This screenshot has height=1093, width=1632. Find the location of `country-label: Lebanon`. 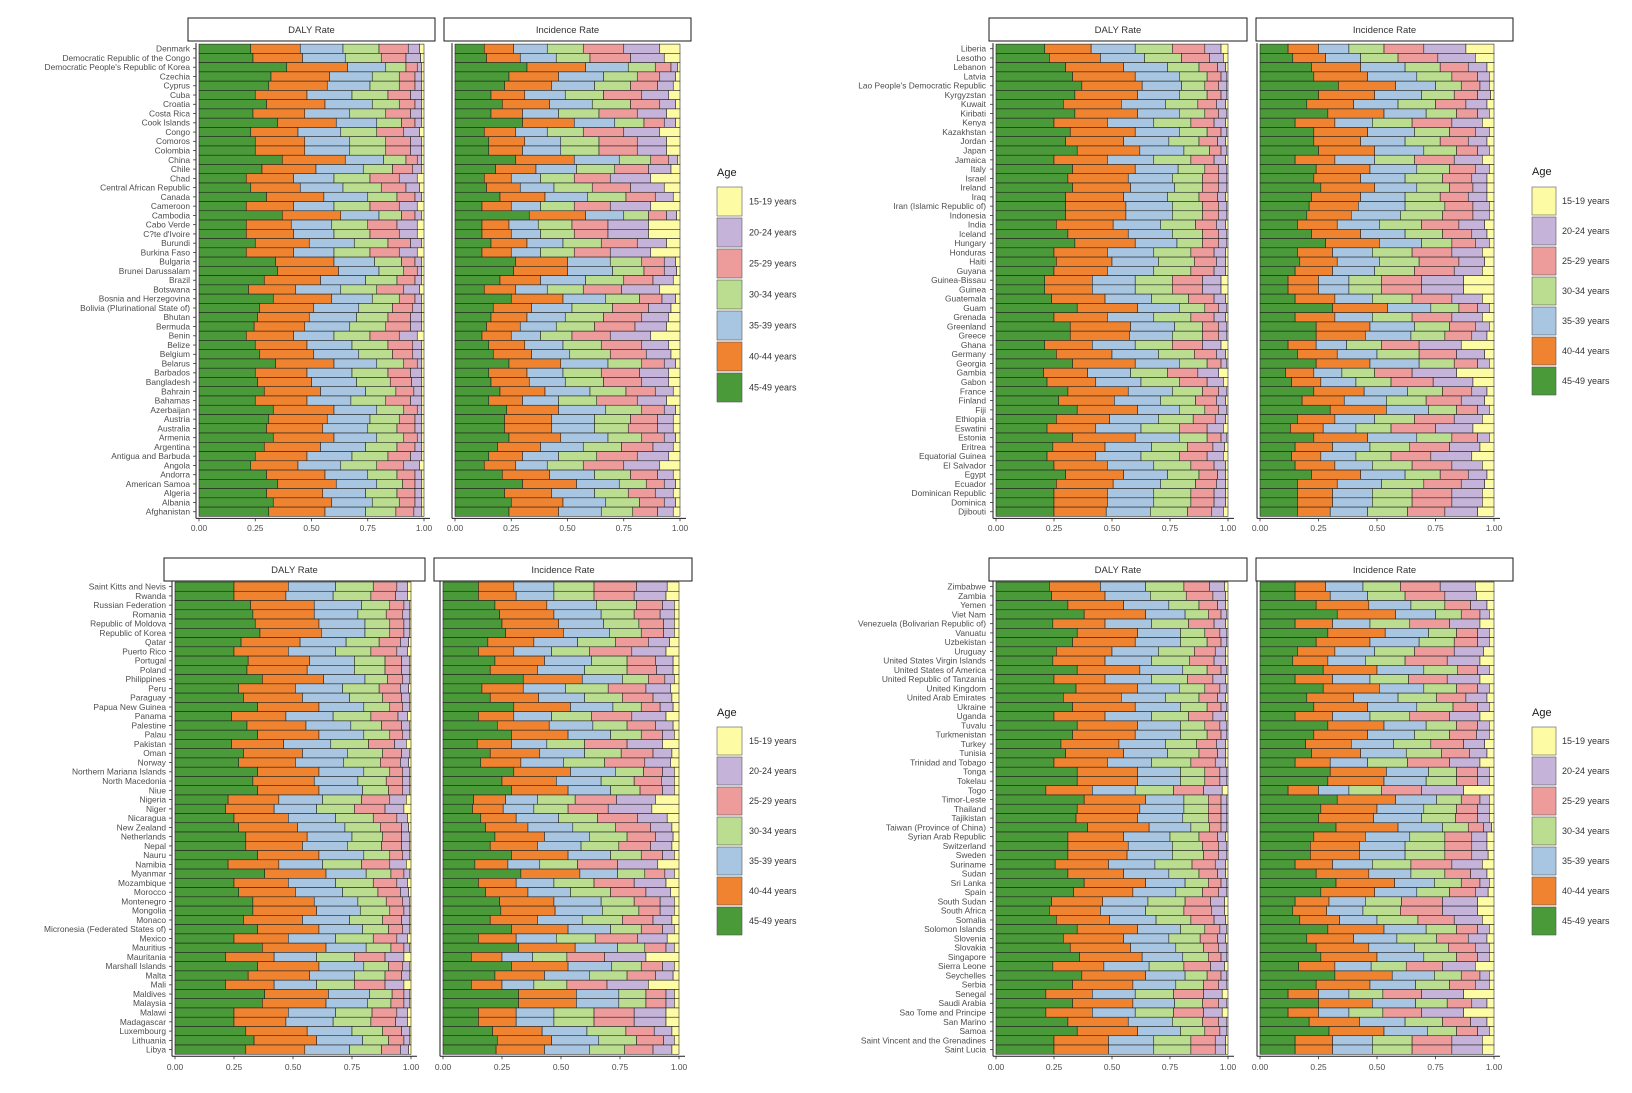

country-label: Lebanon is located at coordinates (969, 67).